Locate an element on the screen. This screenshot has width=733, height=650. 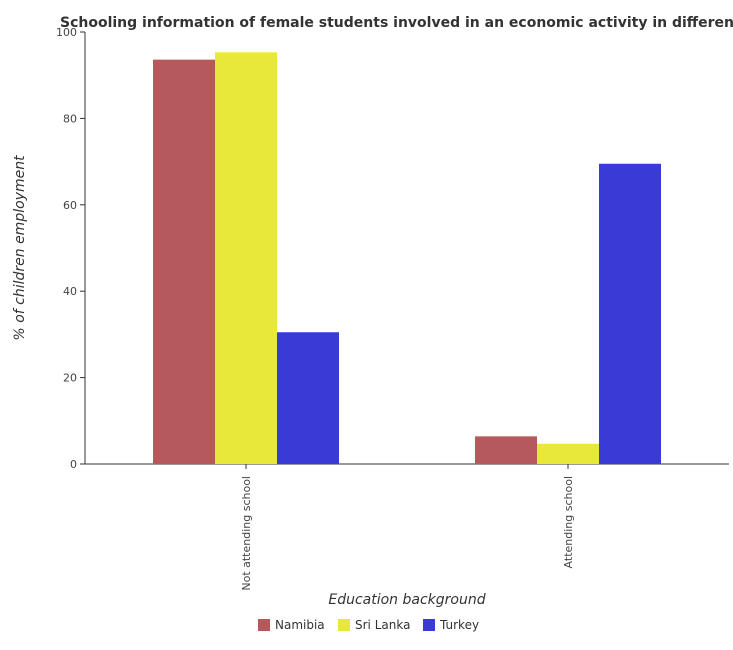
y-tick-label: 20 is located at coordinates (70, 378).